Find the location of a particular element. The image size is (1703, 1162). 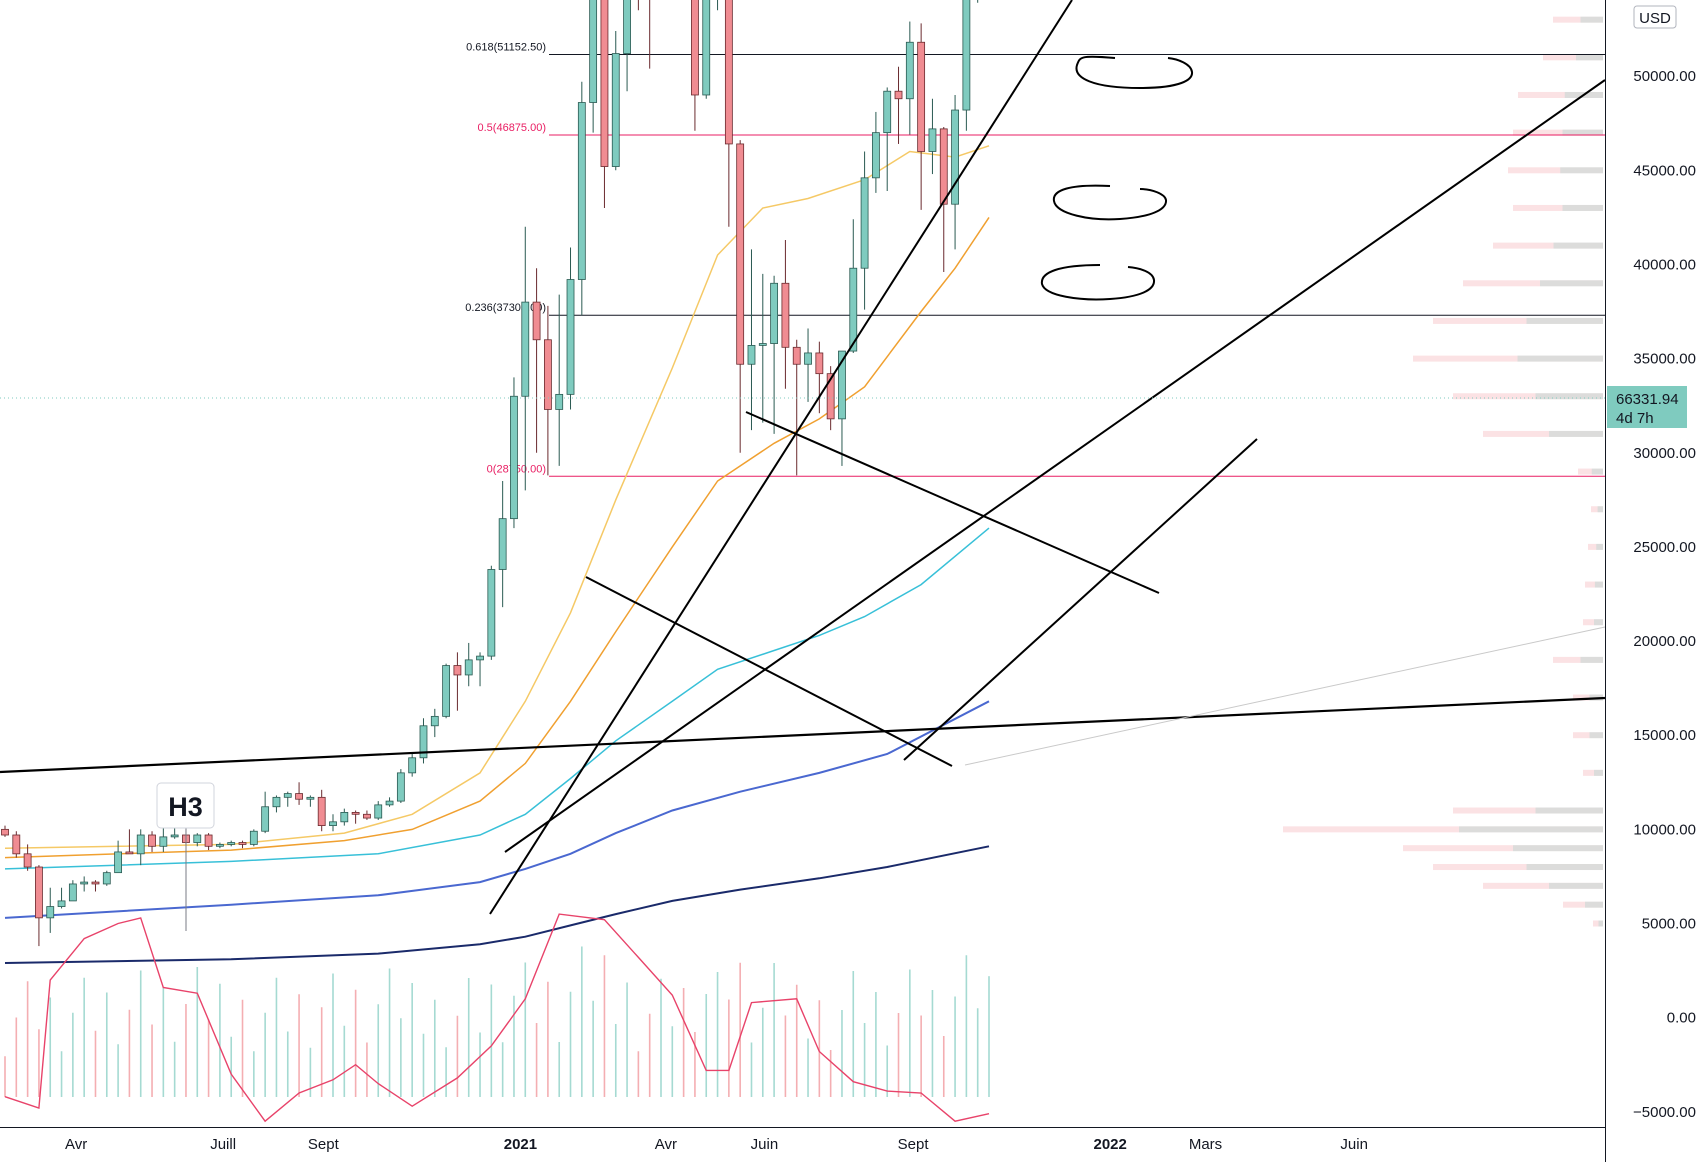

trendline-faint is located at coordinates (1285, 696).